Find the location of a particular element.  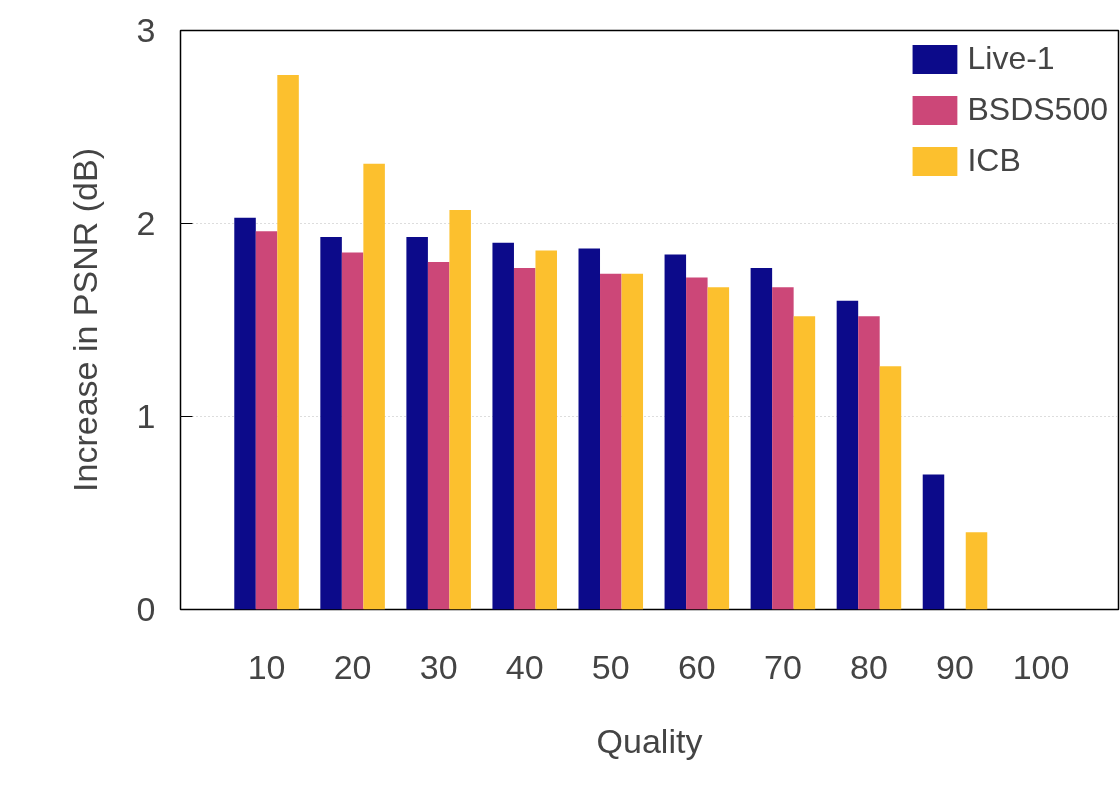

x-tick-label: 10 is located at coordinates (266, 666).